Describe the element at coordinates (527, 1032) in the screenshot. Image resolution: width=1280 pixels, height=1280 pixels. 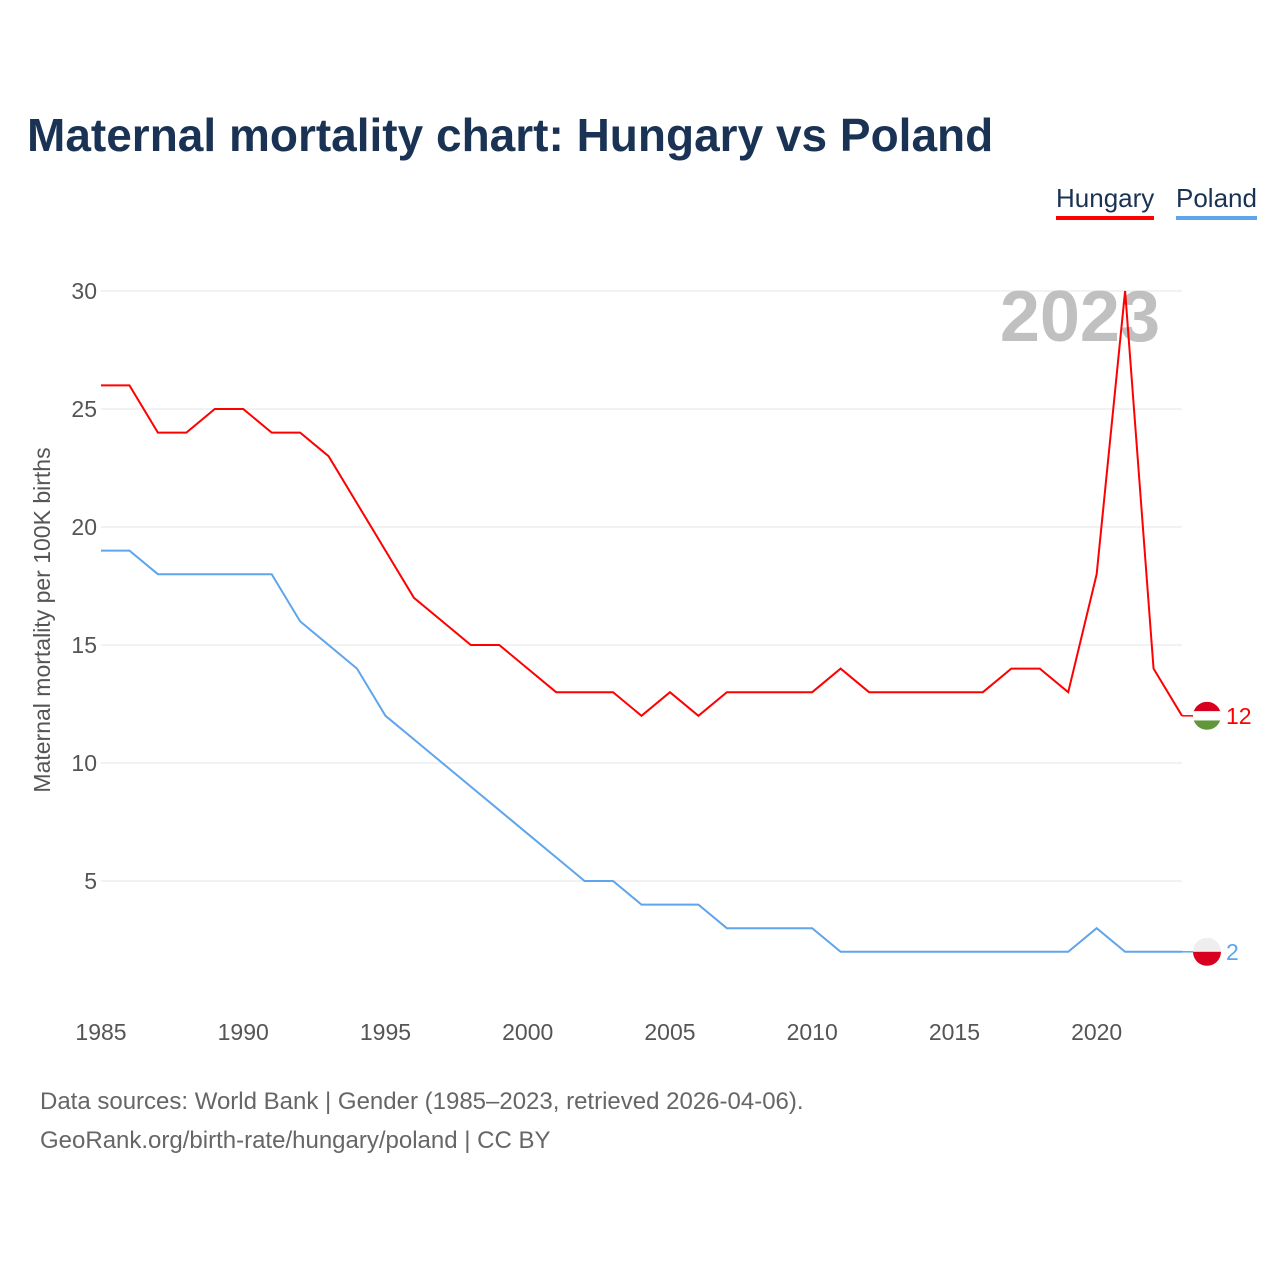
I see `x-tick-label: 2000` at that location.